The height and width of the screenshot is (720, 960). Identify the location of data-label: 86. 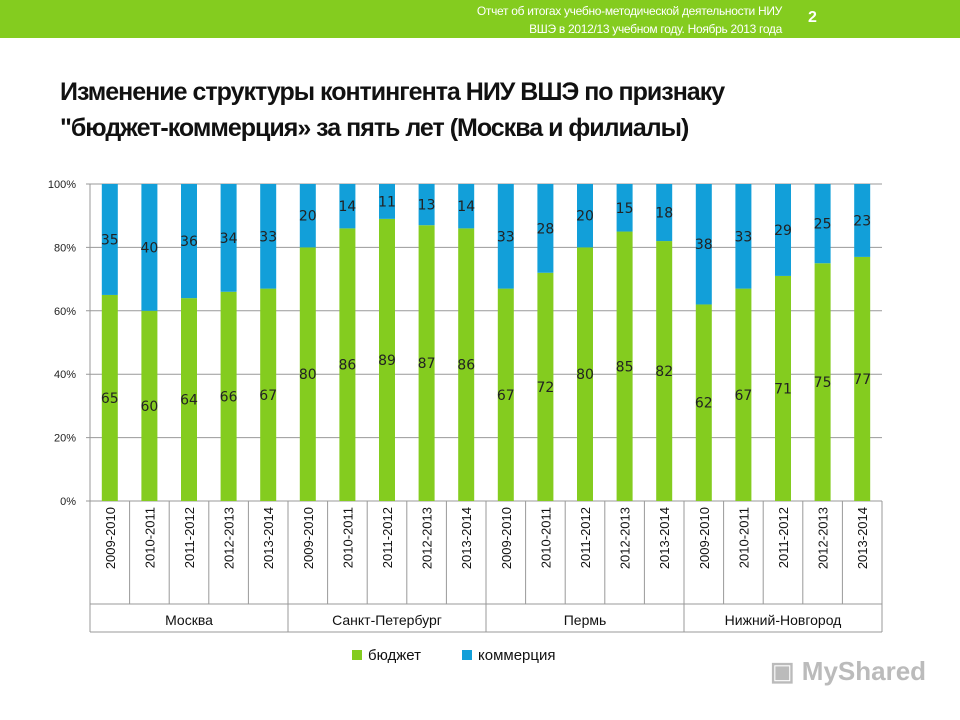
(347, 366).